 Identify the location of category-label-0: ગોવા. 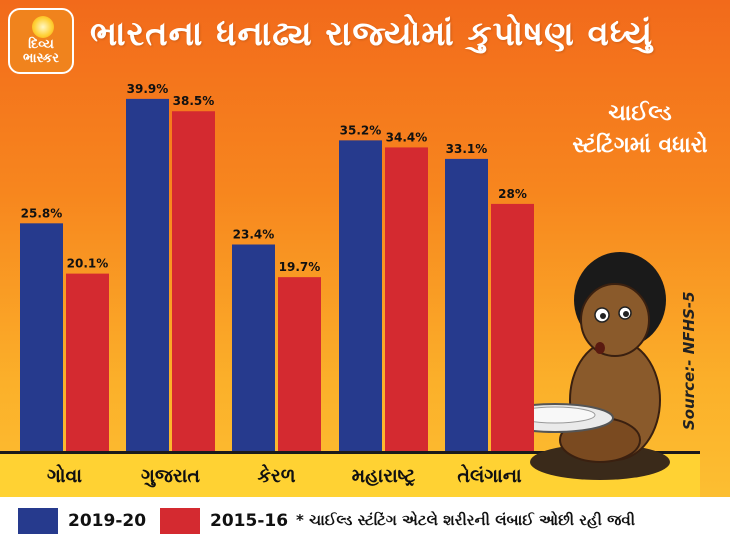
(64, 475).